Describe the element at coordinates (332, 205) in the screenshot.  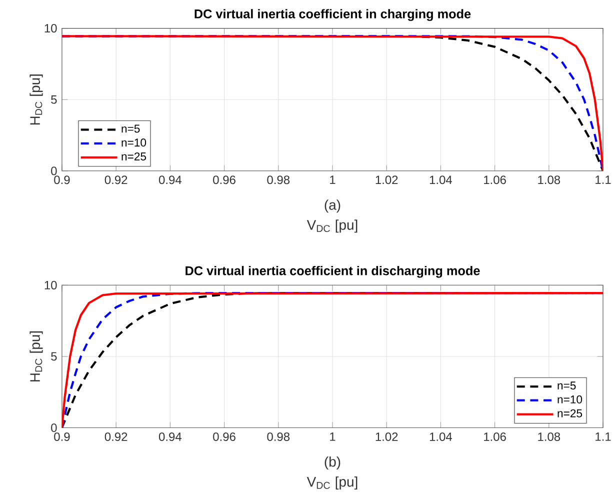
I see `text: (a)` at that location.